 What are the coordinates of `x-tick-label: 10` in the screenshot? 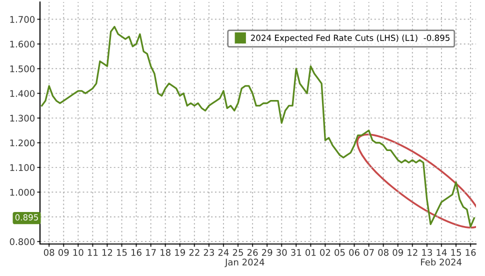 It's located at (78, 252).